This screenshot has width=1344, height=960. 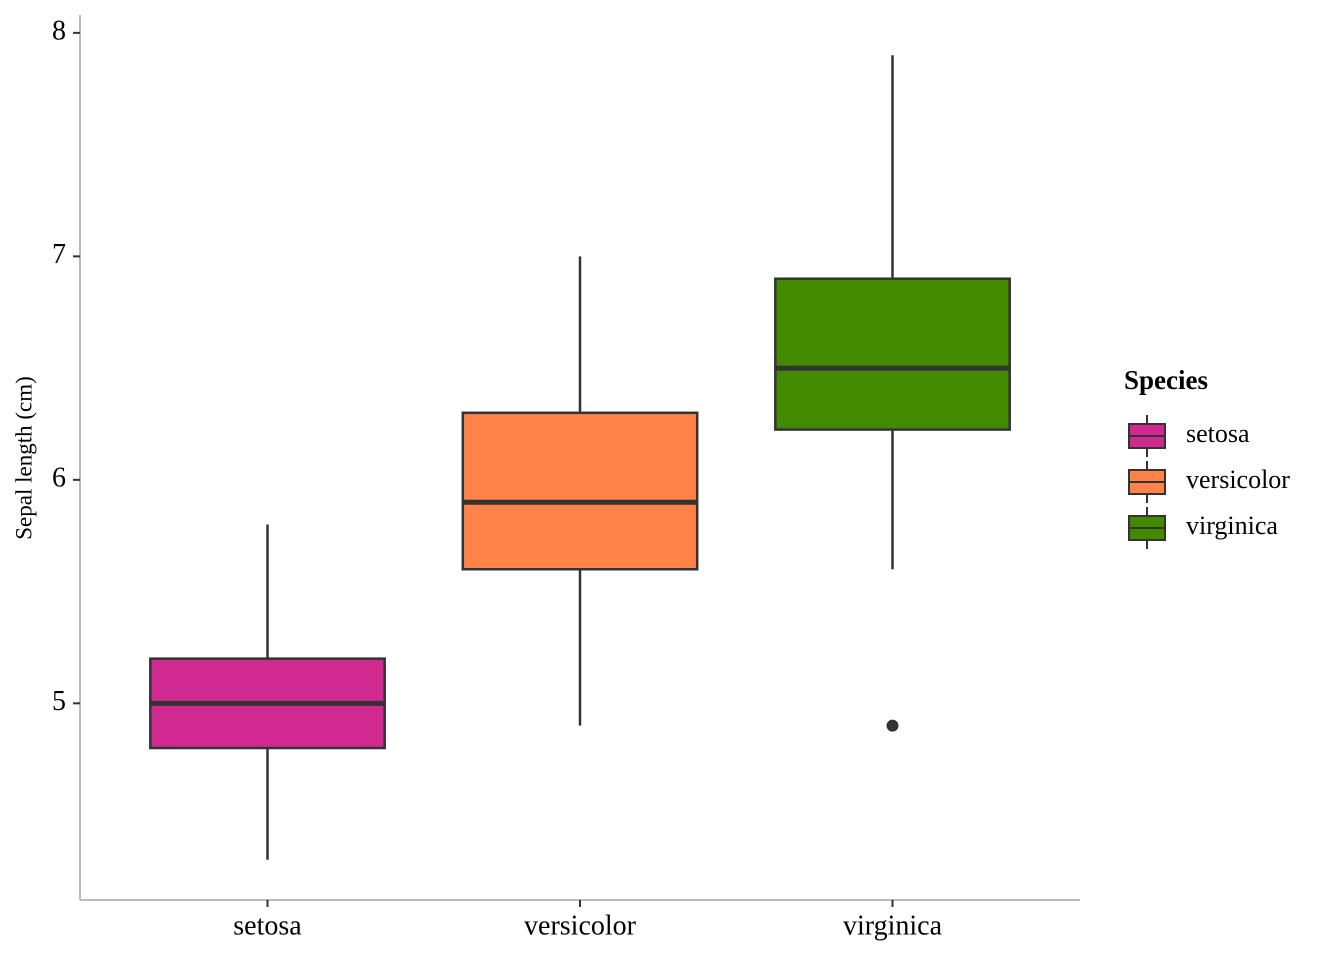 What do you see at coordinates (1238, 479) in the screenshot?
I see `legend-label: versicolor` at bounding box center [1238, 479].